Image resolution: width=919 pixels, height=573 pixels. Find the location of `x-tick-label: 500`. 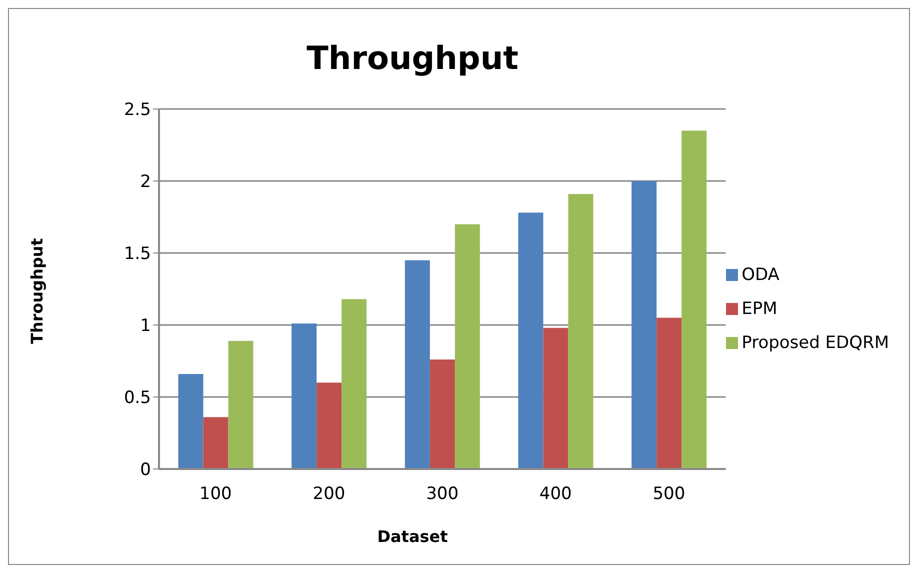

x-tick-label: 500 is located at coordinates (669, 494).